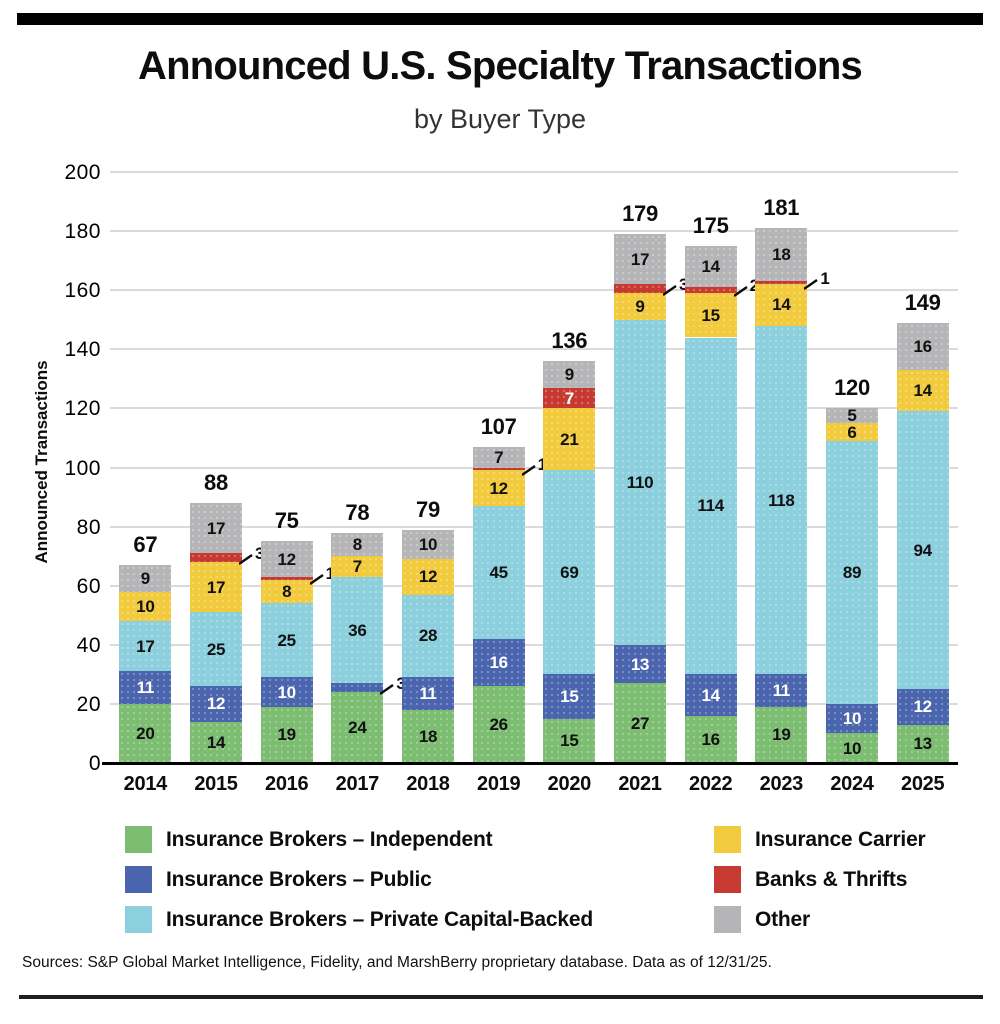  I want to click on segment-value-label: 13, so click(923, 744).